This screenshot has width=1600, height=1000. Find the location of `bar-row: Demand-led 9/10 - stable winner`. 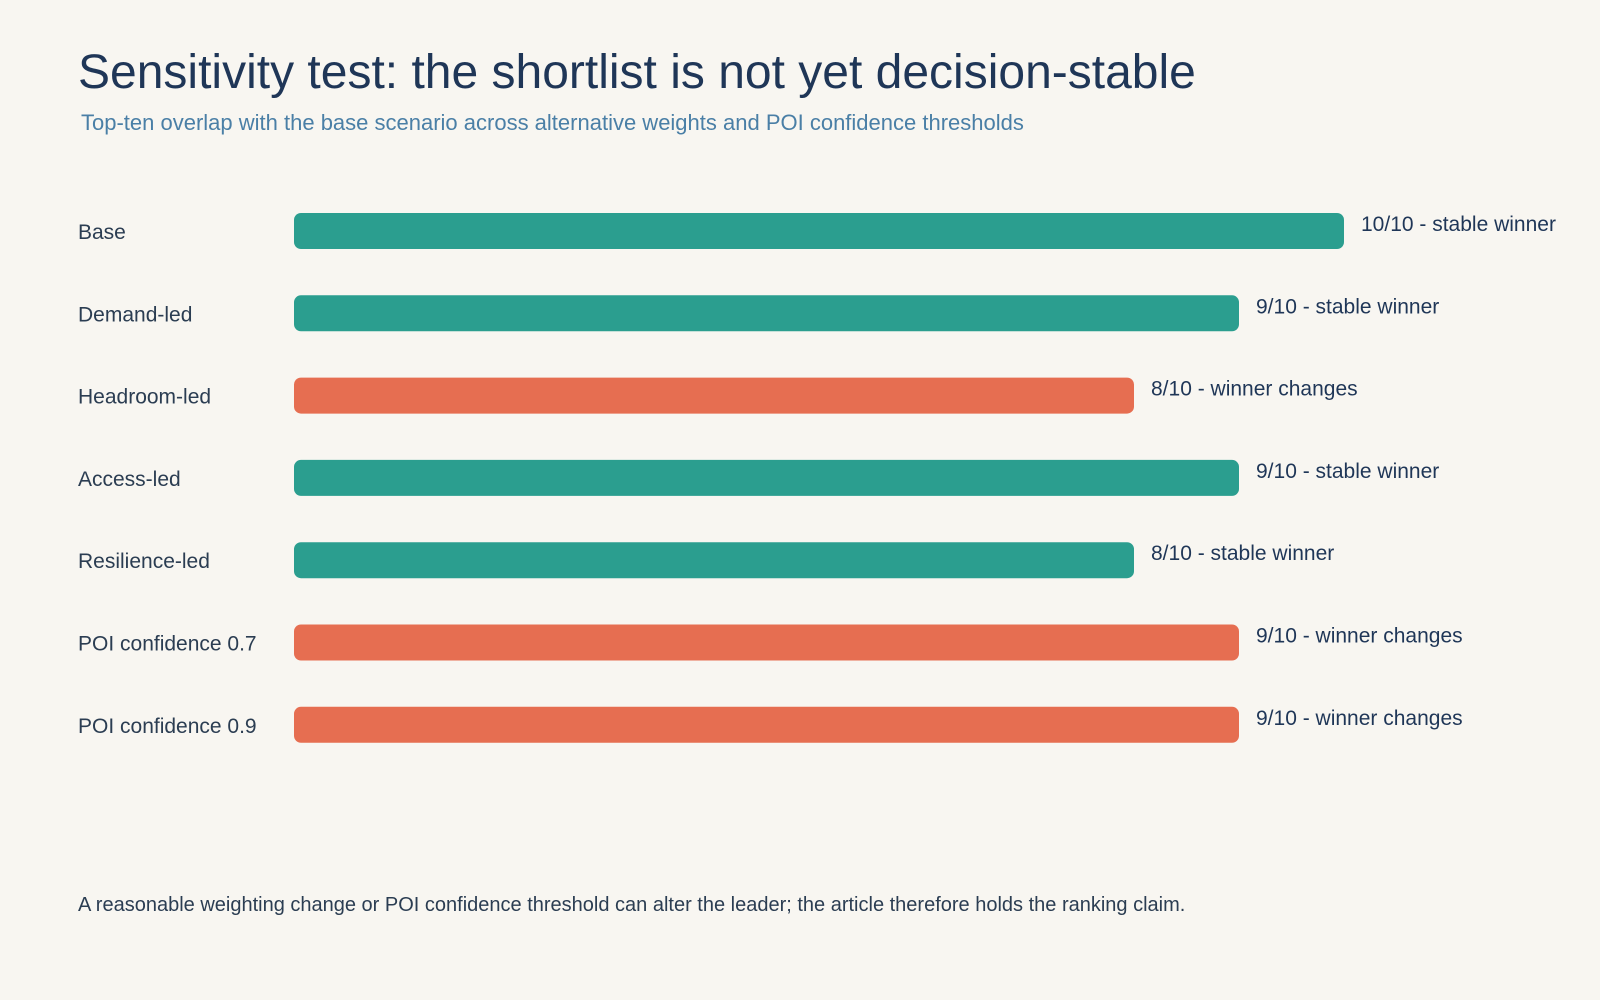

bar-row: Demand-led 9/10 - stable winner is located at coordinates (758, 313).